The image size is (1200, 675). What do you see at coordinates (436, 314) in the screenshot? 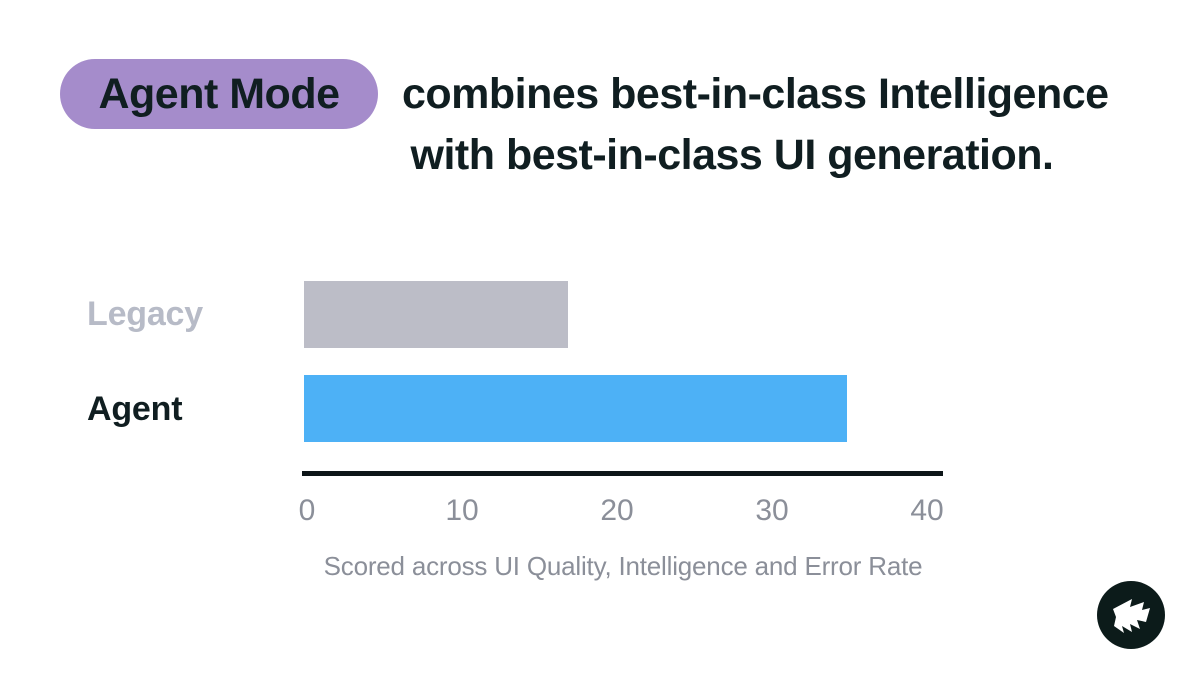
I see `bar-legacy` at bounding box center [436, 314].